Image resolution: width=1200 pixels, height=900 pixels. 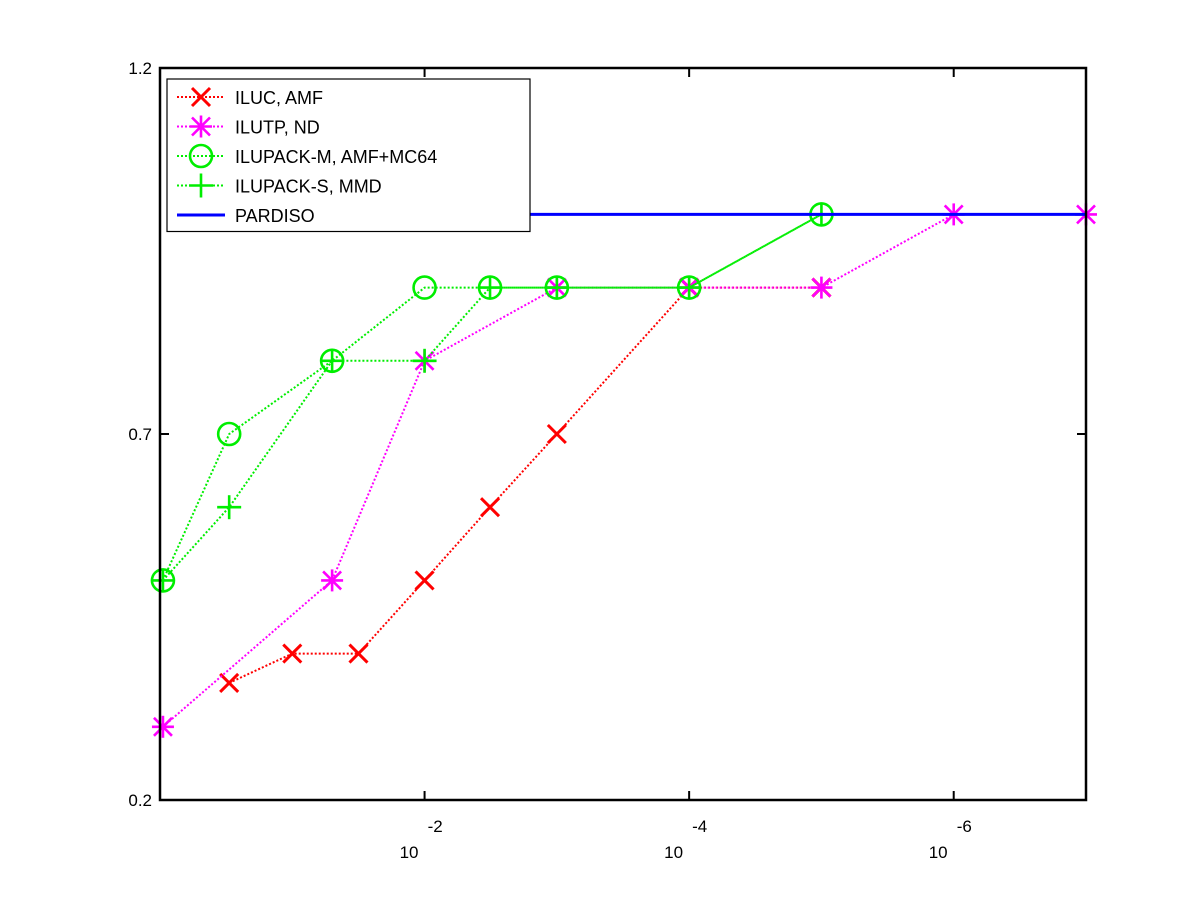 What do you see at coordinates (336, 157) in the screenshot?
I see `legend-label: ILUPACK-M, AMF+MC64` at bounding box center [336, 157].